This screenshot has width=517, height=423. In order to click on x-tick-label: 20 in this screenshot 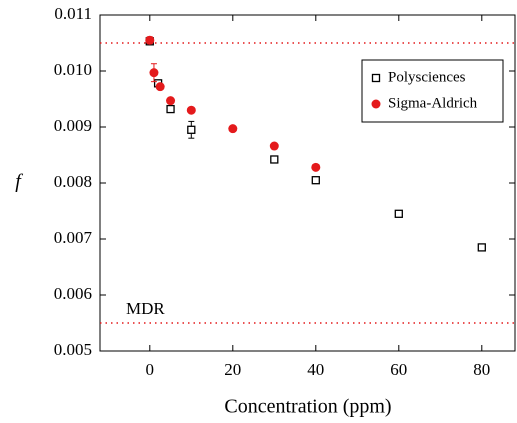, I will do `click(232, 369)`.